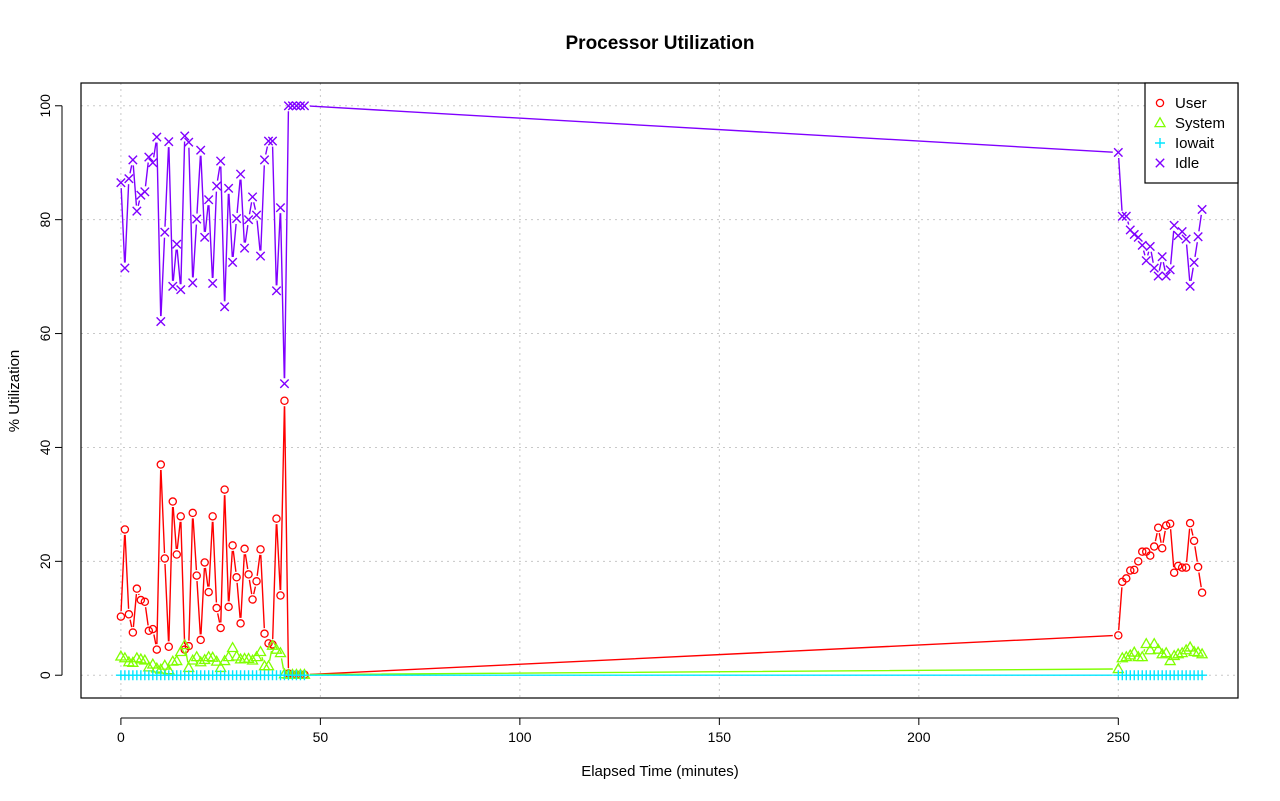 The image size is (1280, 801). I want to click on legend-marker-system, so click(1160, 122).